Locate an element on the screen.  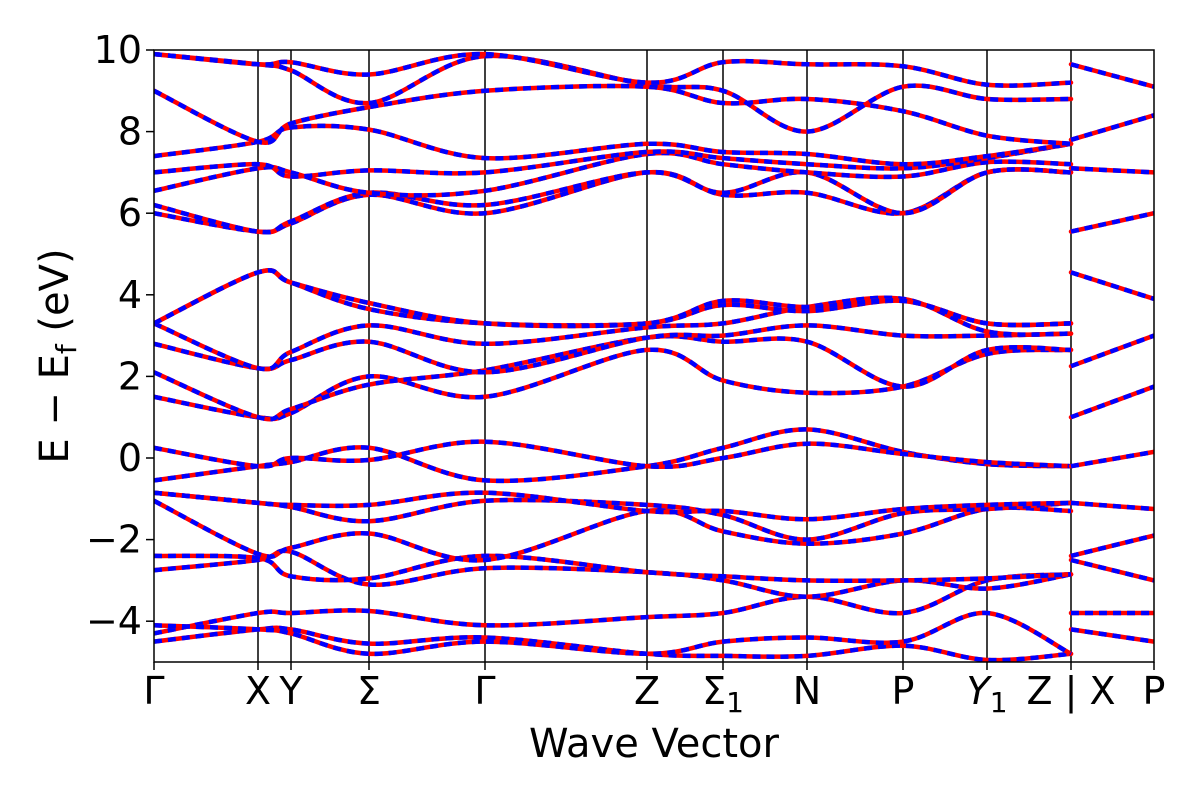
y-tick-label: 0 is located at coordinates (130, 458).